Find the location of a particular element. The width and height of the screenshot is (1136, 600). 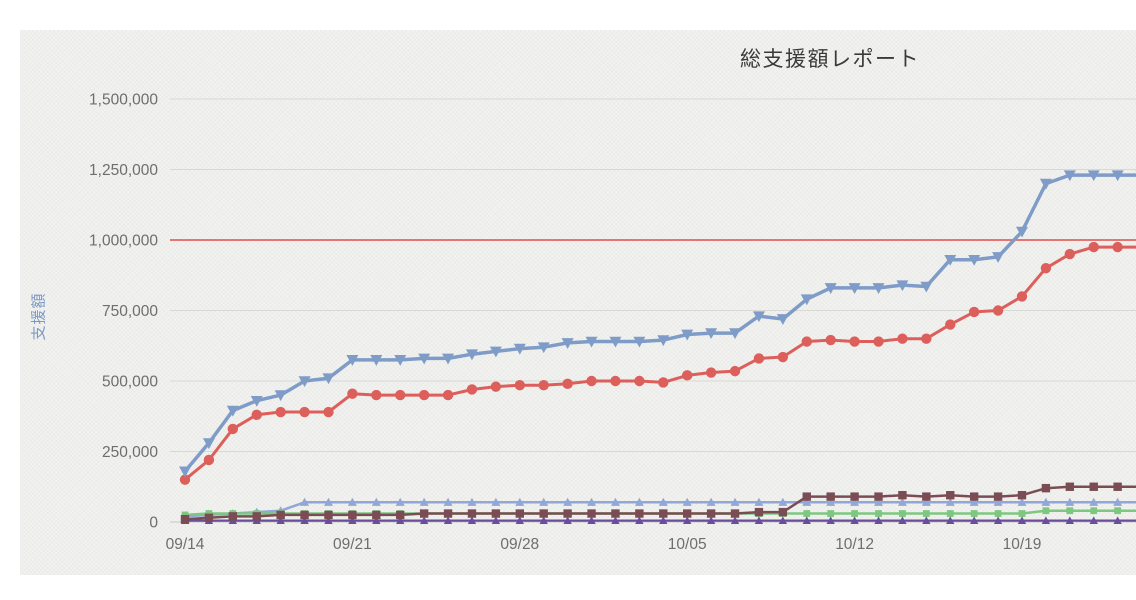

svg-text: 1,000,000 is located at coordinates (123, 241).